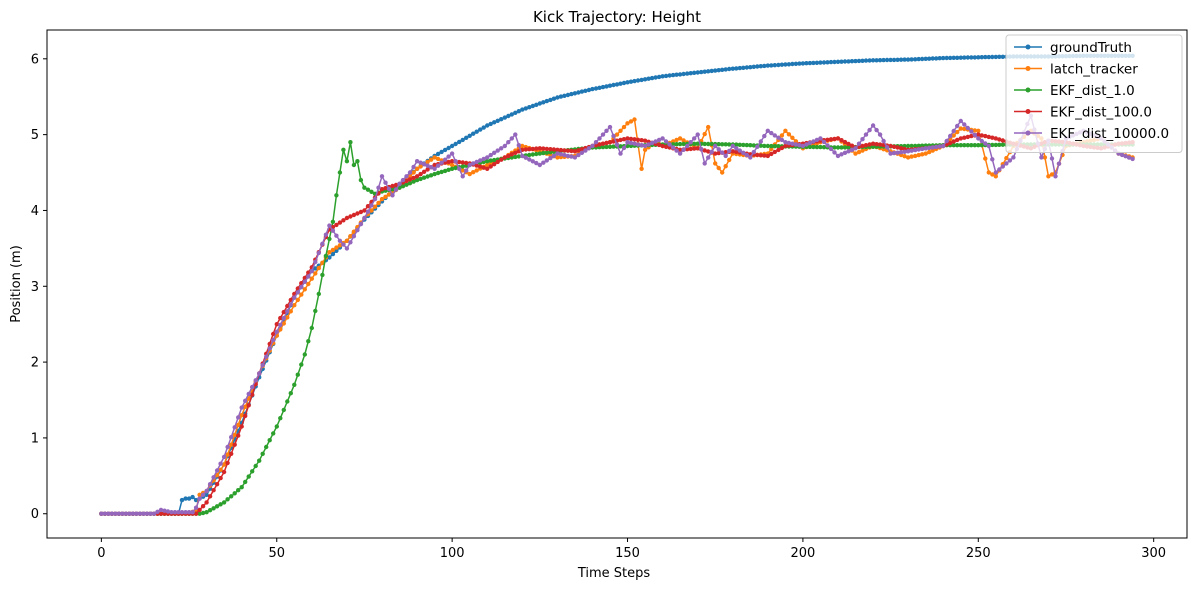 This screenshot has height=590, width=1189. Describe the element at coordinates (35, 438) in the screenshot. I see `y-tick-label: 1` at that location.